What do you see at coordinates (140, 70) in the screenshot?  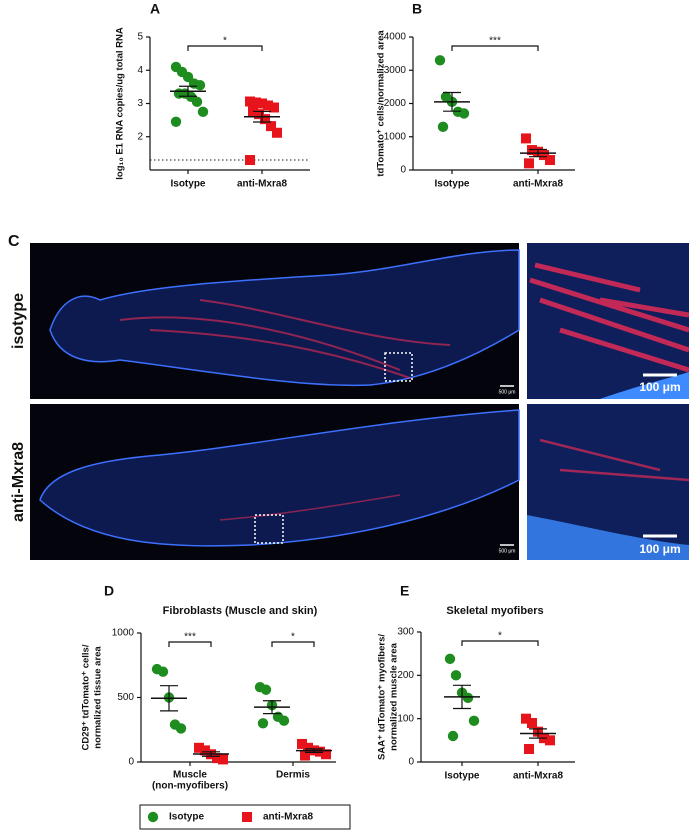 I see `y-tick-label: 4` at bounding box center [140, 70].